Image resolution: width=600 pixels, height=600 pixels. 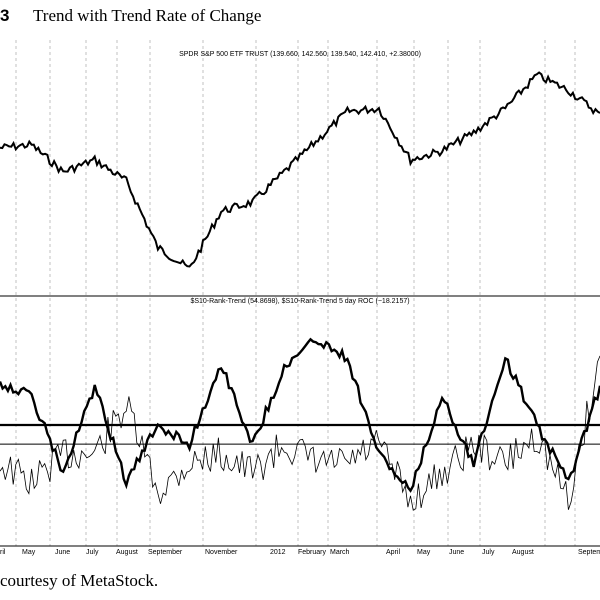 I want to click on figure-caption: 3 Trend with Trend Rate of Change, so click(x=300, y=19).